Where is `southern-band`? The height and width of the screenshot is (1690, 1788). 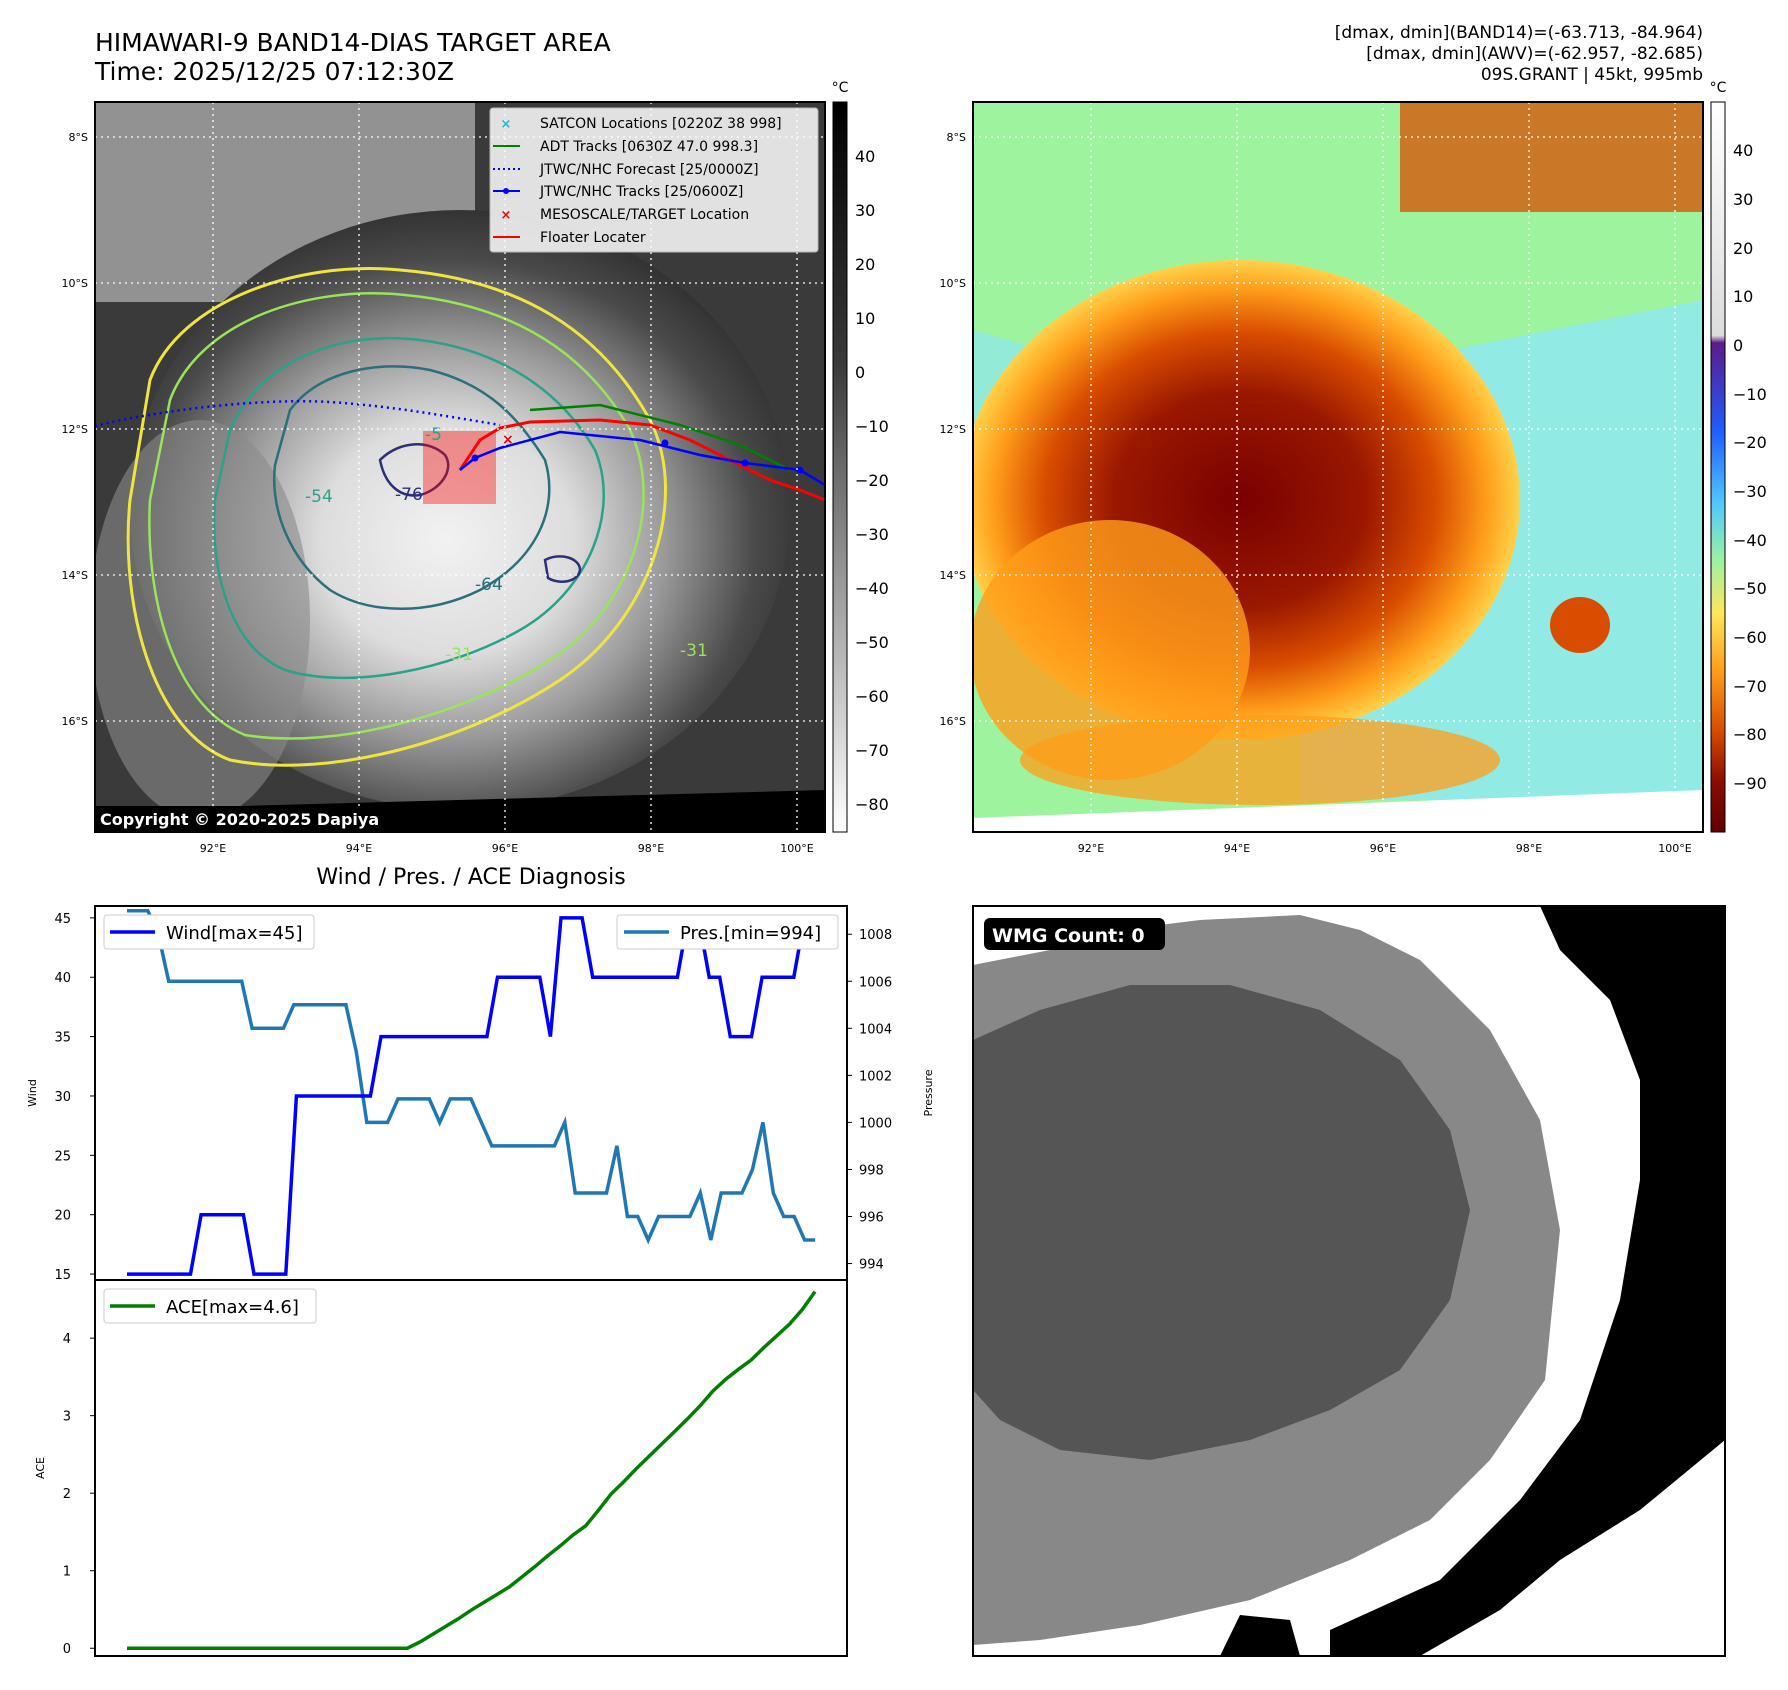
southern-band is located at coordinates (1260, 760).